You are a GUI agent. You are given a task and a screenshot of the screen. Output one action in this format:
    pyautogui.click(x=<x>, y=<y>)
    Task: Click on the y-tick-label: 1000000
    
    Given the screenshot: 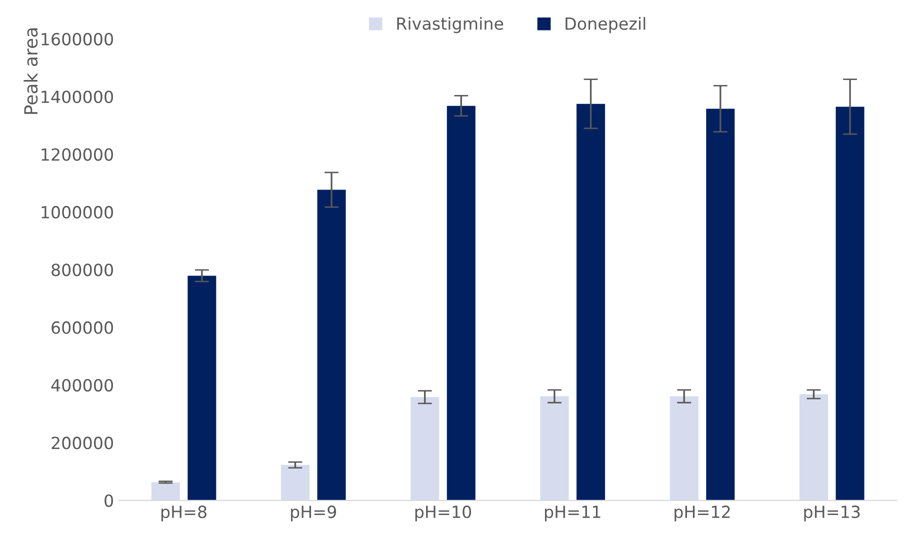 What is the action you would take?
    pyautogui.click(x=77, y=212)
    